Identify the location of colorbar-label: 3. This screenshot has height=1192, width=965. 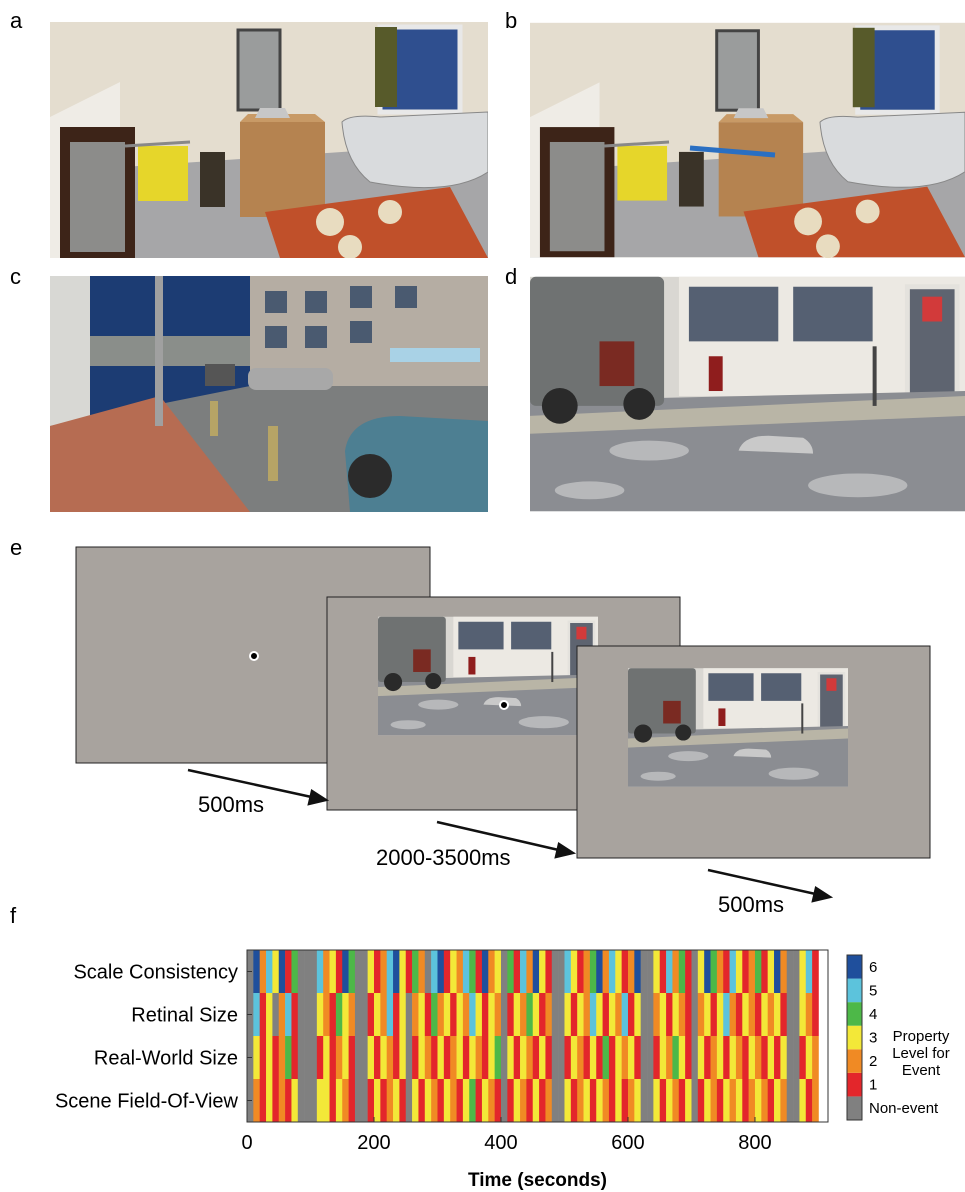
(873, 1038).